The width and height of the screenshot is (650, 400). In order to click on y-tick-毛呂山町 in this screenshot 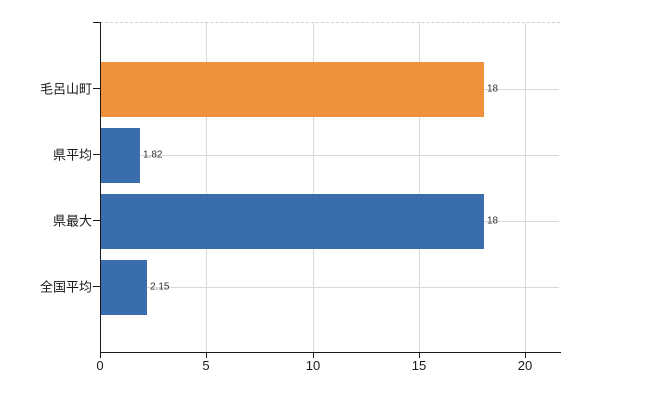, I will do `click(96, 88)`.